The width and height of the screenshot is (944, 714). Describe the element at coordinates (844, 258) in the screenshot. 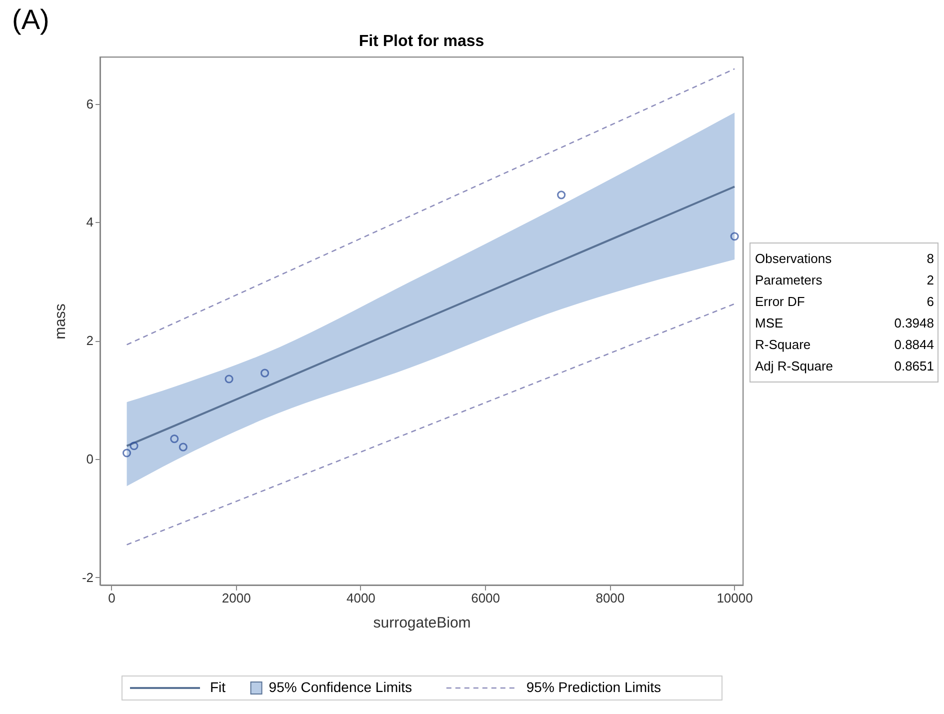

I see `text: Observations 8` at that location.